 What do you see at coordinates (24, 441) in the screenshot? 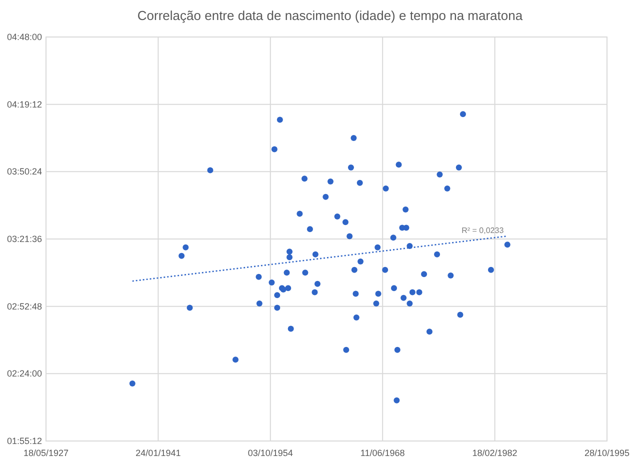
I see `y-tick-label: 01:55:12` at bounding box center [24, 441].